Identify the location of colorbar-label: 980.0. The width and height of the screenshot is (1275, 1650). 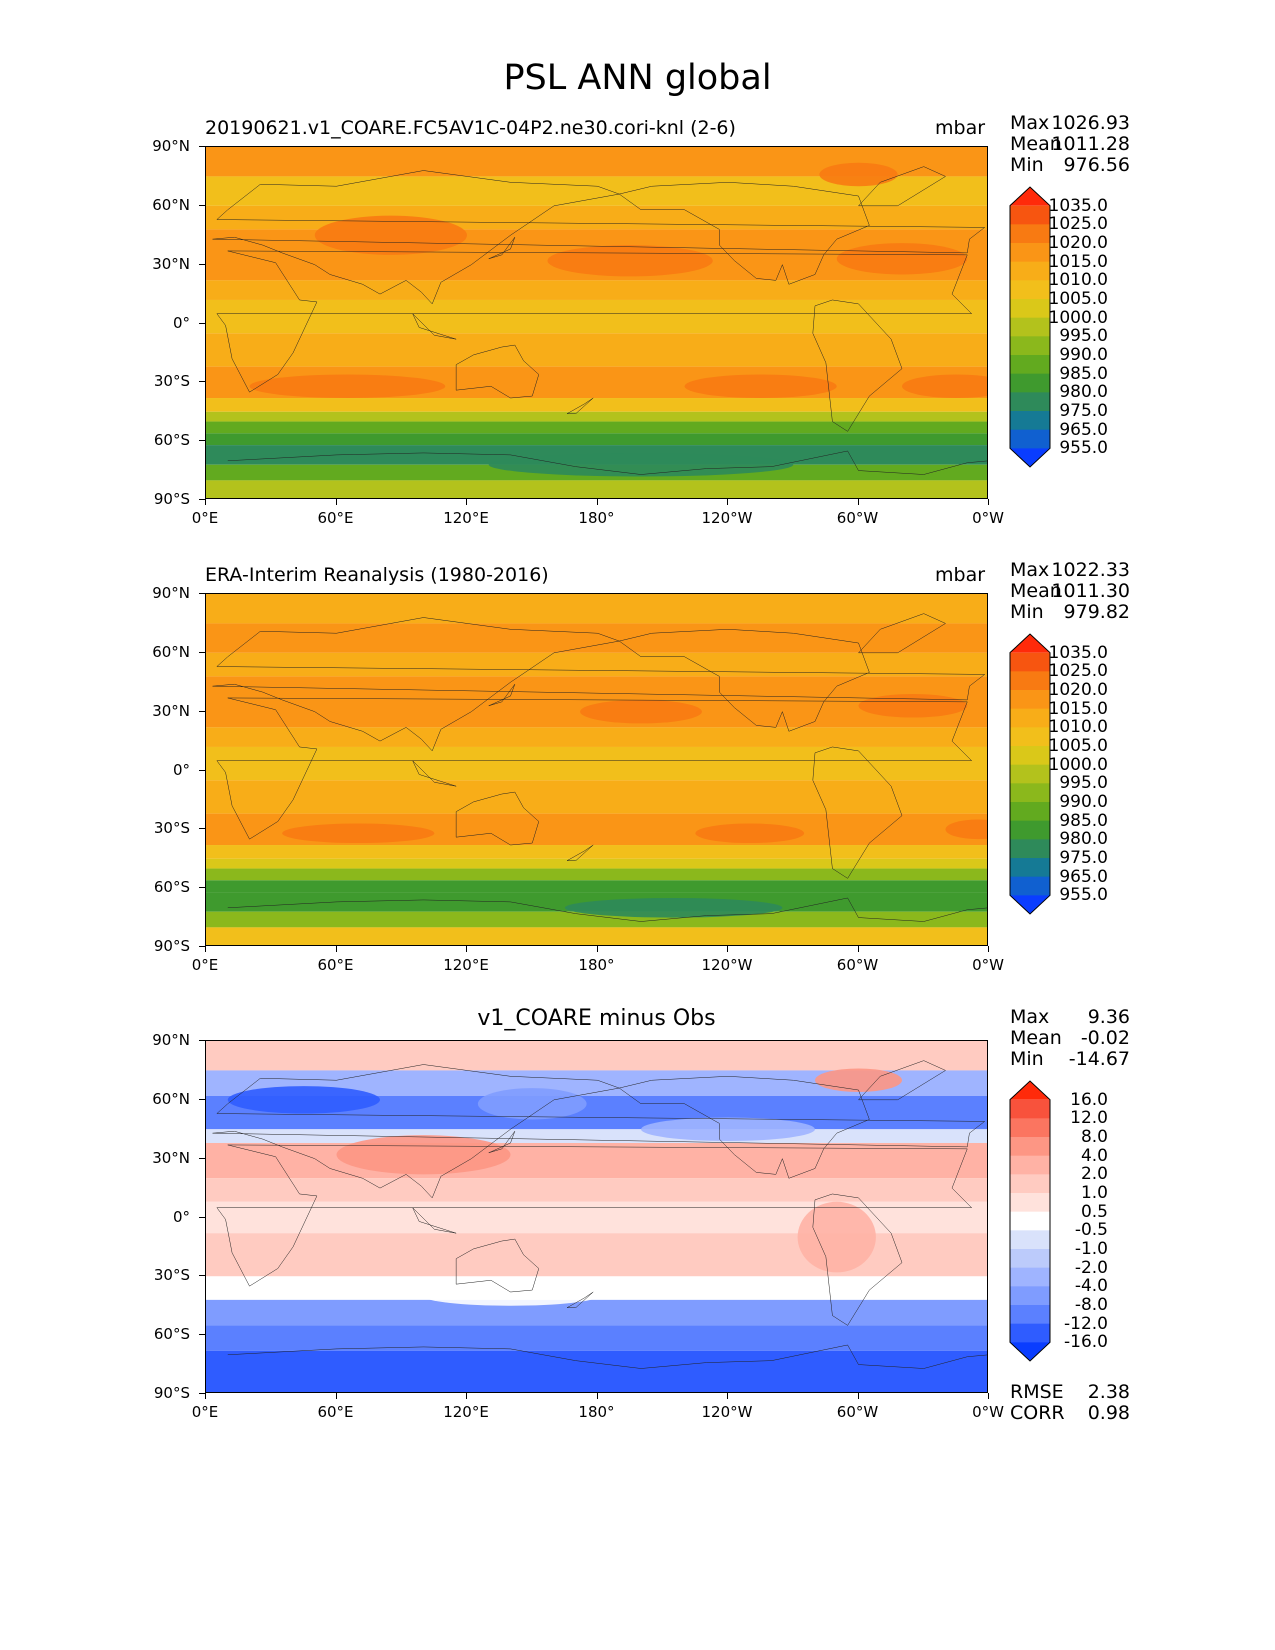
(1083, 839).